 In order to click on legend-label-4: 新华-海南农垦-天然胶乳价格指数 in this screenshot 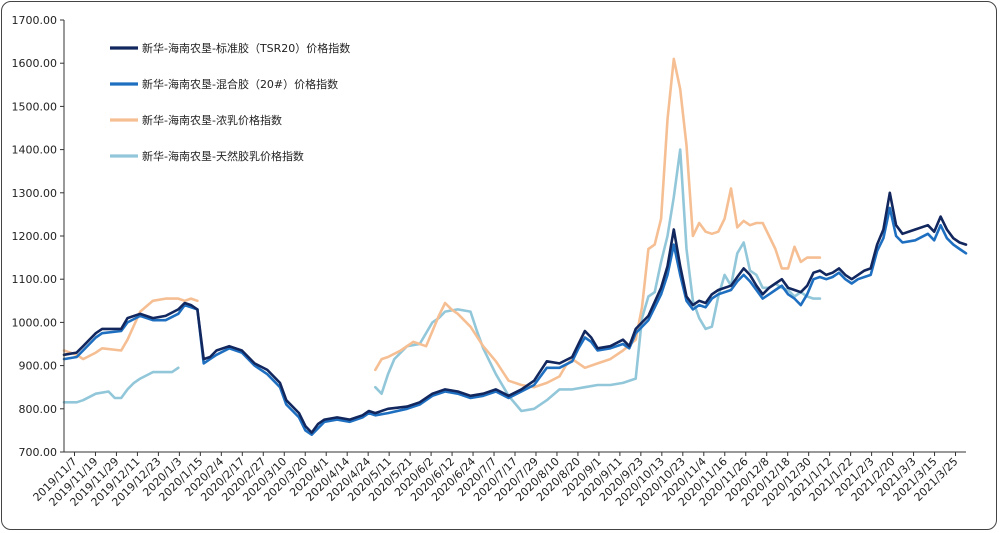, I will do `click(223, 156)`.